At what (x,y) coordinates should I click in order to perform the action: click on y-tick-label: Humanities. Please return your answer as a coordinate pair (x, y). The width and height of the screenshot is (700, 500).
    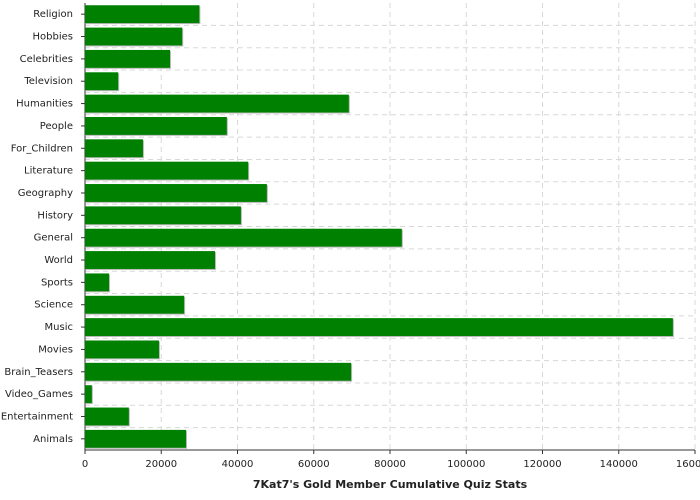
    Looking at the image, I should click on (44, 104).